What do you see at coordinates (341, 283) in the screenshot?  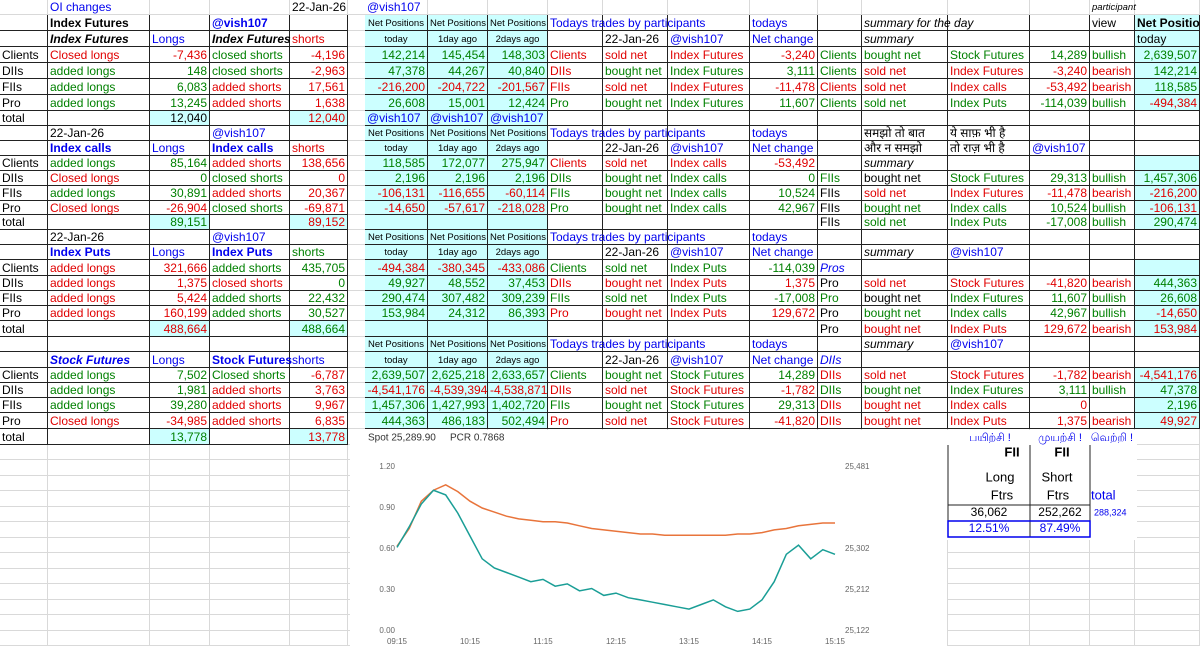 I see `cell-text: 0` at bounding box center [341, 283].